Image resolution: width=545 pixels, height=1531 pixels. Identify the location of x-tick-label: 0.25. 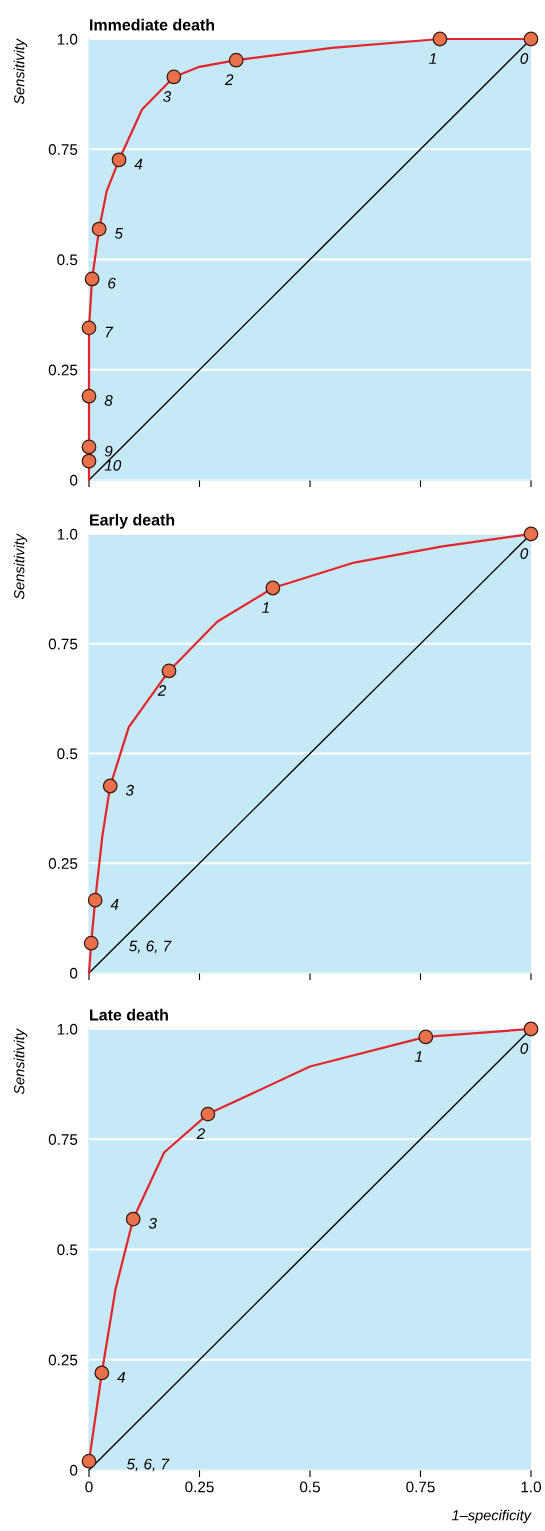
(199, 1487).